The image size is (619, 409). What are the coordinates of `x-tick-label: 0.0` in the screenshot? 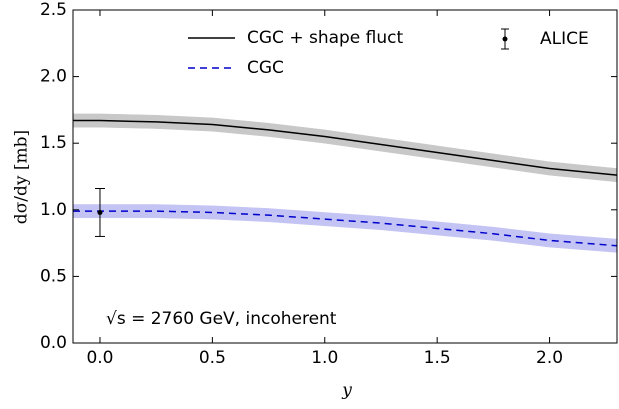 It's located at (99, 358).